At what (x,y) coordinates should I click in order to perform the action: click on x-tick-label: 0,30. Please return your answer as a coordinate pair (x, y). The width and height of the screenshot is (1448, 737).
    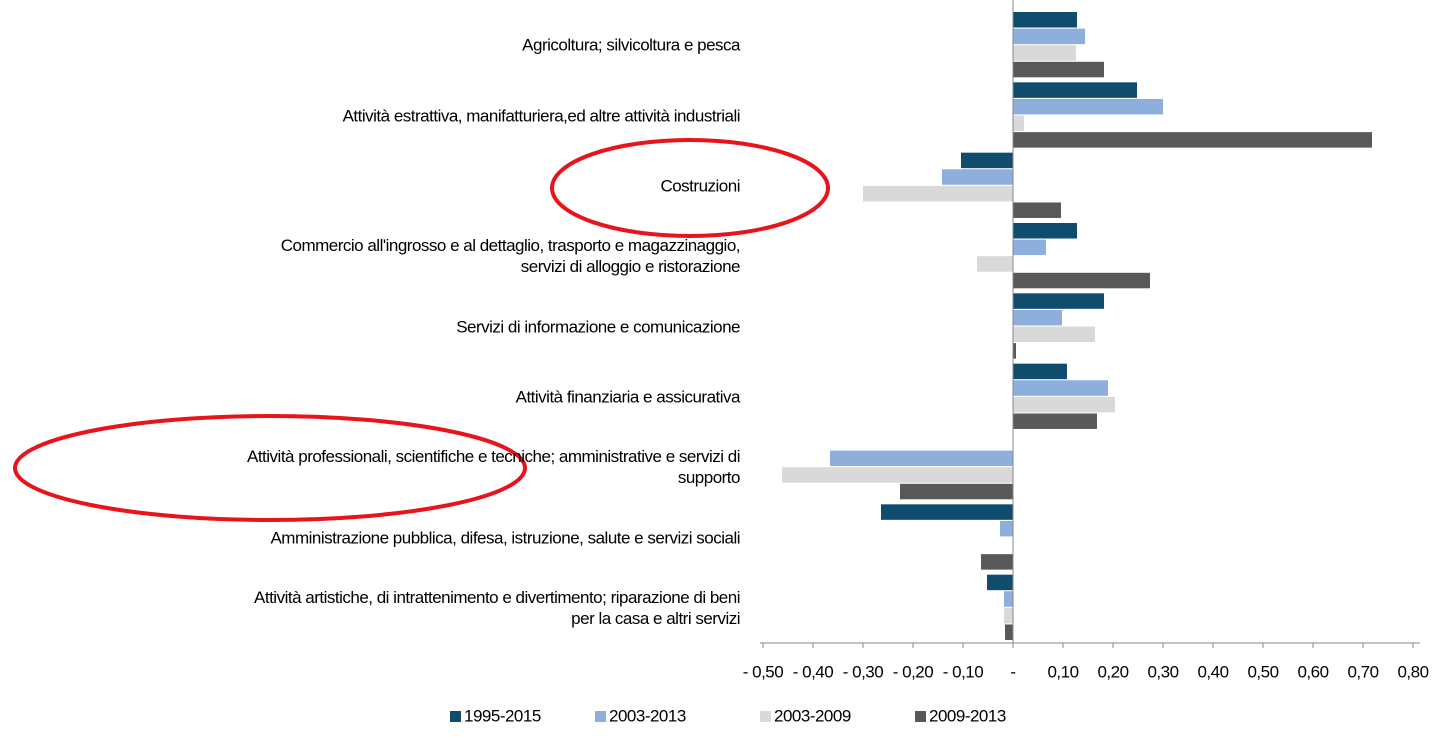
    Looking at the image, I should click on (1162, 671).